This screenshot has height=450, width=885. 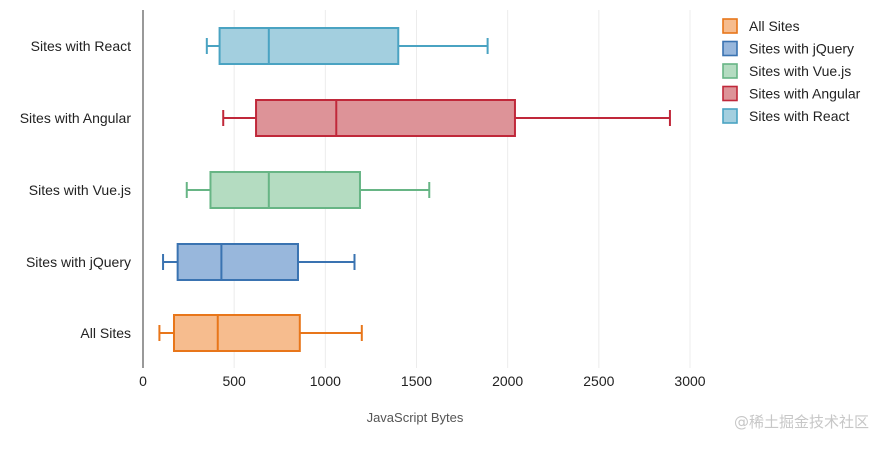 I want to click on category-label: Sites with Angular, so click(x=76, y=118).